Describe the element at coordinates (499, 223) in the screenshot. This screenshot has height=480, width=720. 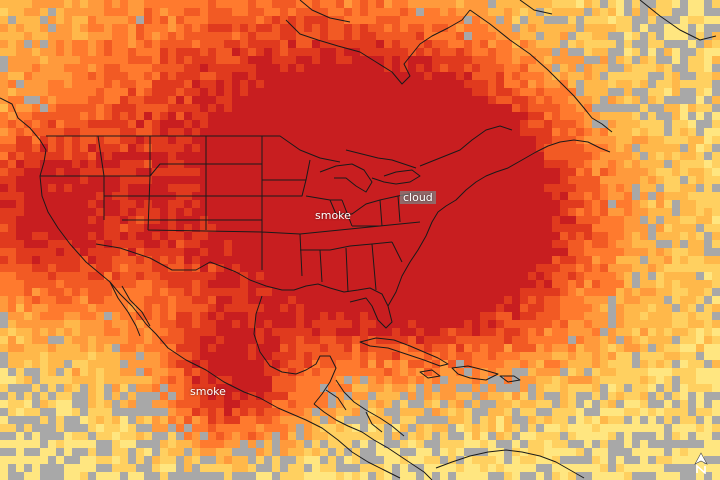
I see `coastline-east` at that location.